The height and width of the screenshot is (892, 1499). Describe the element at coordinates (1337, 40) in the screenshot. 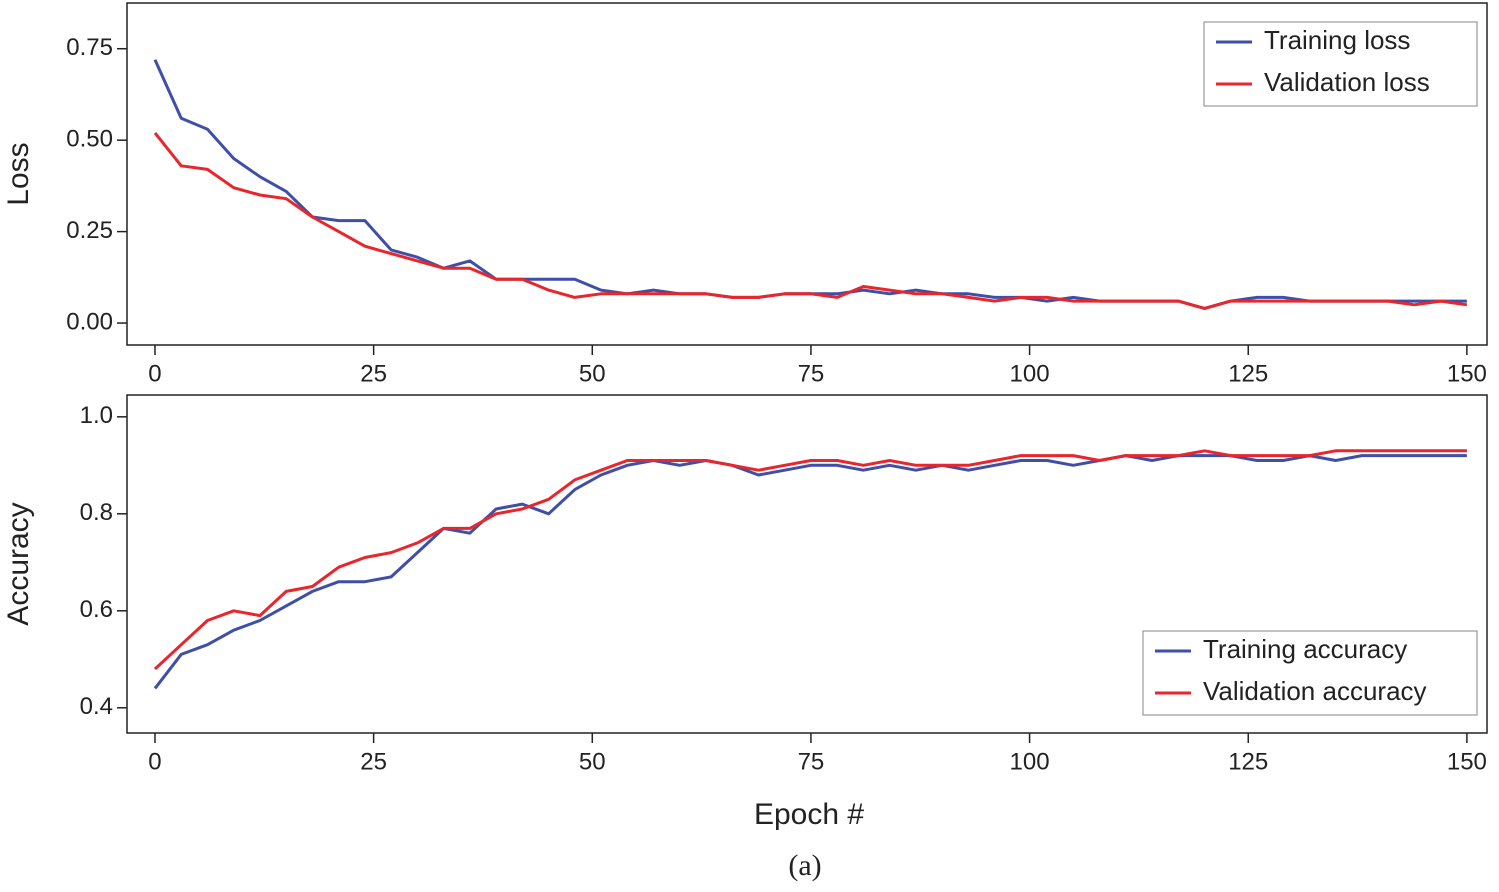

I see `legend-label: Training loss` at that location.